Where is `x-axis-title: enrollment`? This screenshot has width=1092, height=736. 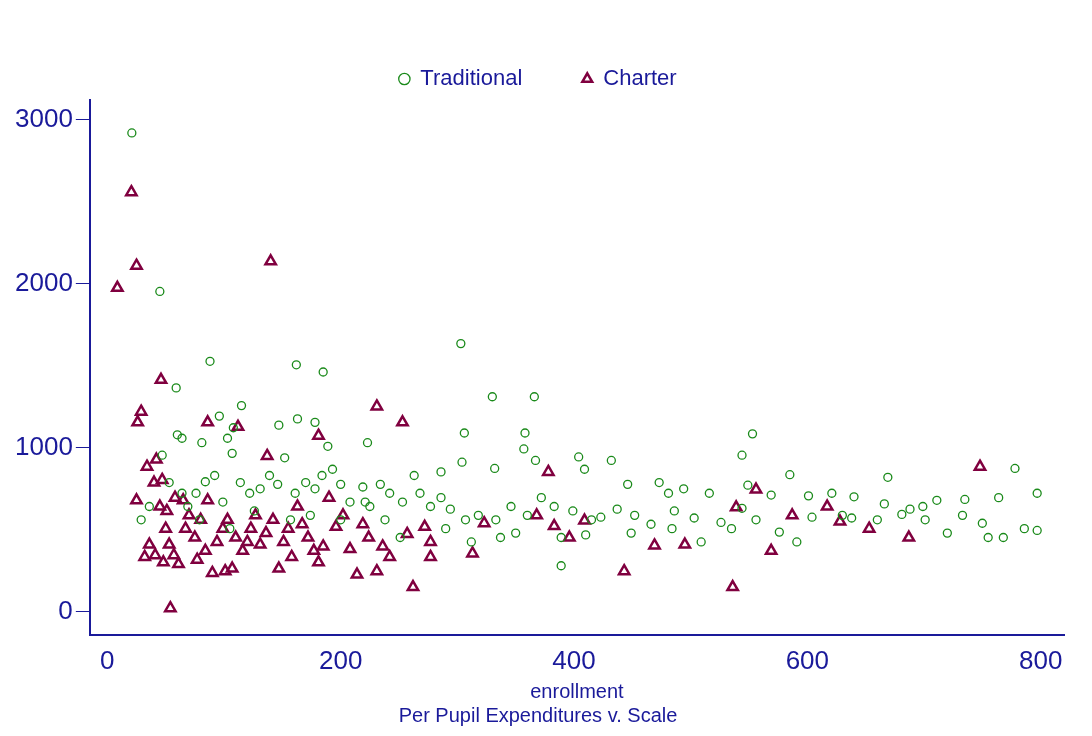
x-axis-title: enrollment is located at coordinates (577, 690).